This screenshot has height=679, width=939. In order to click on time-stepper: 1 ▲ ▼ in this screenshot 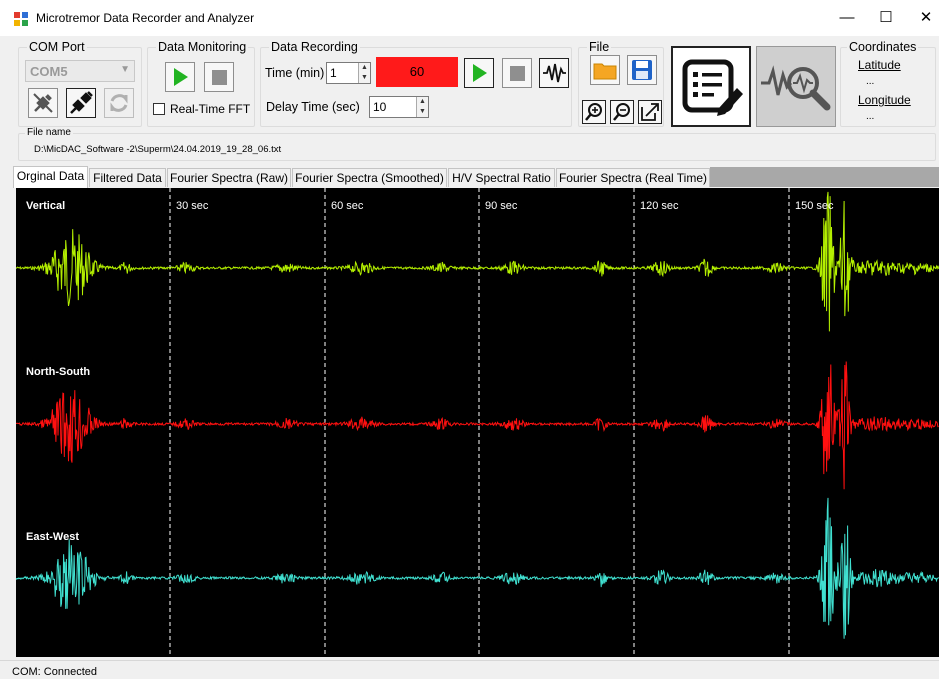, I will do `click(348, 73)`.